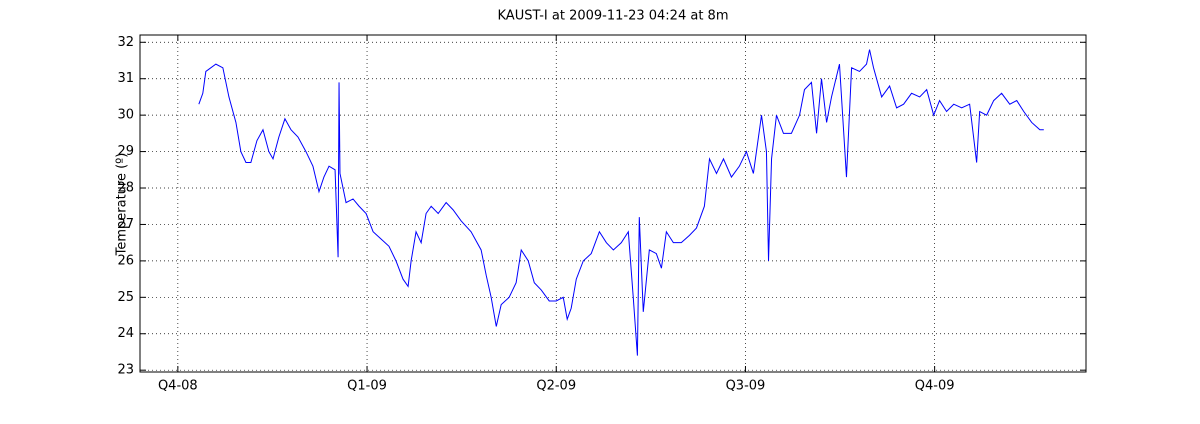 Image resolution: width=1200 pixels, height=424 pixels. What do you see at coordinates (935, 386) in the screenshot?
I see `x-tick-label: Q4-09` at bounding box center [935, 386].